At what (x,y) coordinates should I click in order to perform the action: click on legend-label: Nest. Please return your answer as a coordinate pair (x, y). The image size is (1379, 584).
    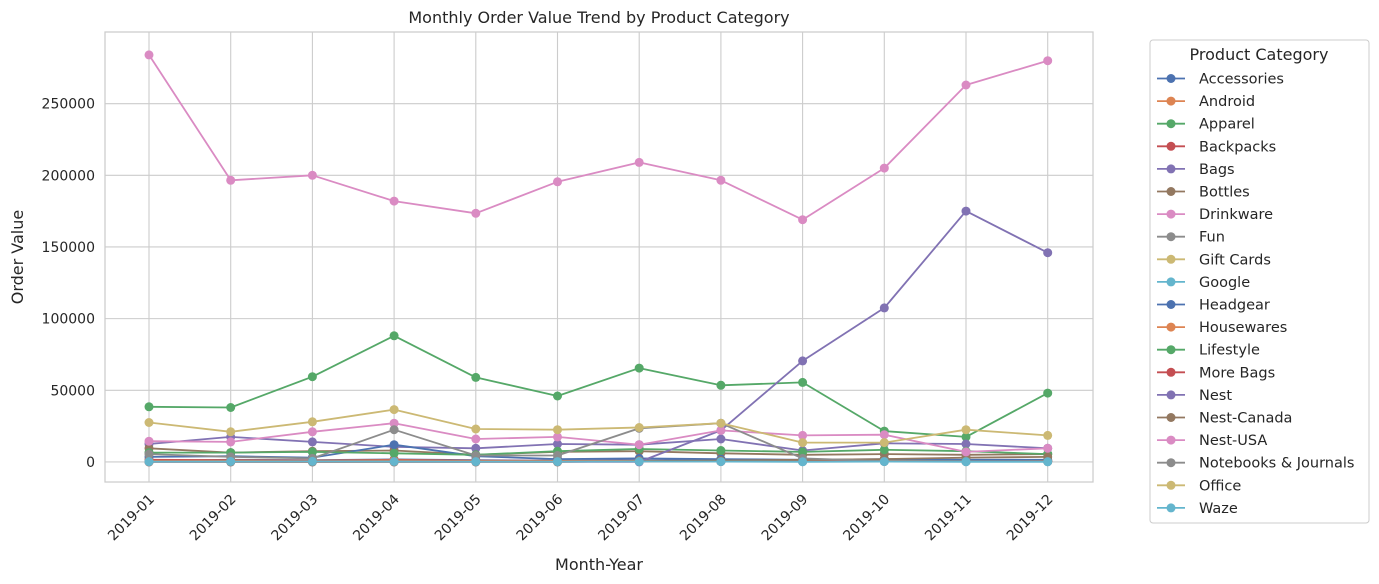
    Looking at the image, I should click on (1215, 396).